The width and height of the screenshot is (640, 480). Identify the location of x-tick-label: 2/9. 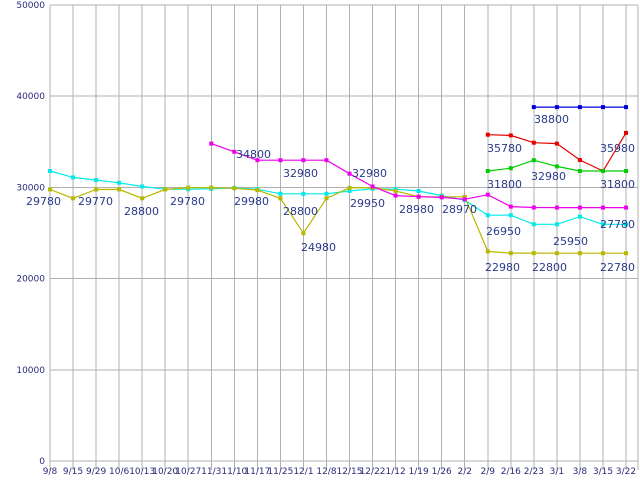
(488, 472).